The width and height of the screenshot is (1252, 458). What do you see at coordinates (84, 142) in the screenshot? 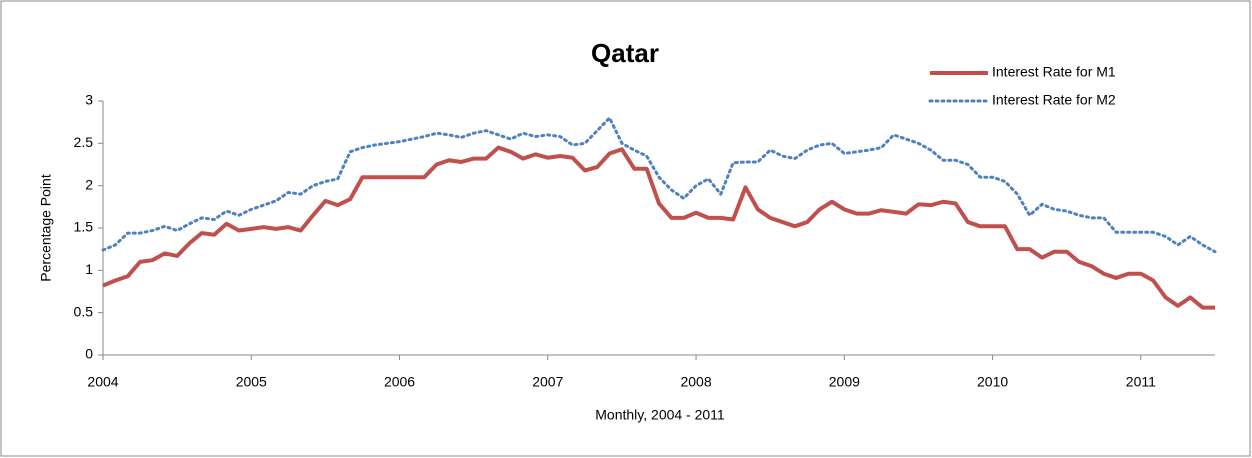
I see `y-tick-label: 2.5` at bounding box center [84, 142].